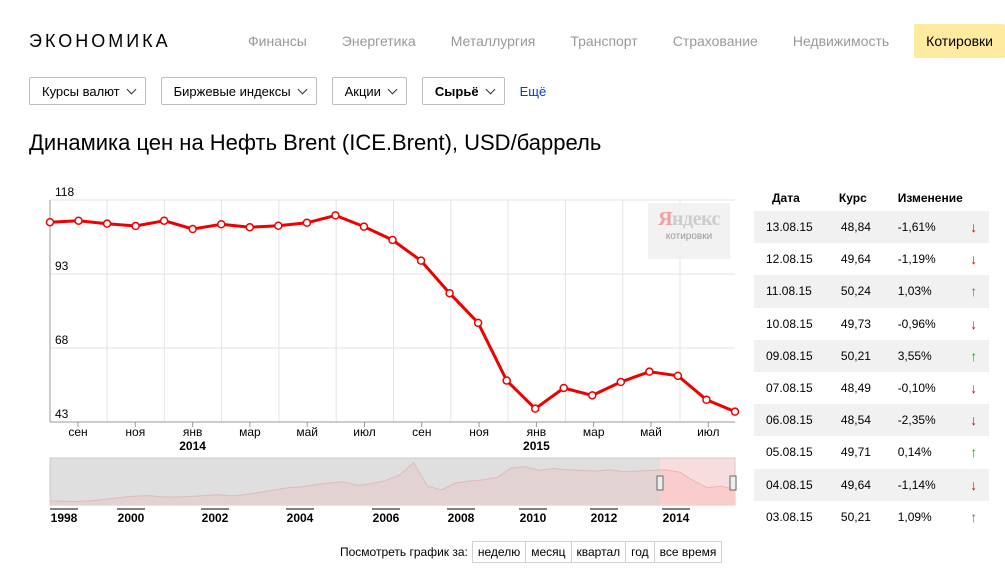 The width and height of the screenshot is (1005, 587). I want to click on nav-item-2: Металлургия, so click(493, 41).